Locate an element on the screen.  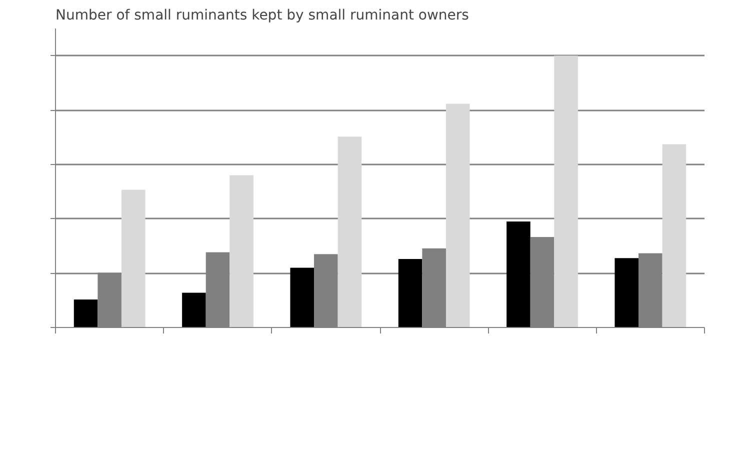
chart-title: Number of small ruminants kept by small ruminant owners is located at coordinates (262, 16).